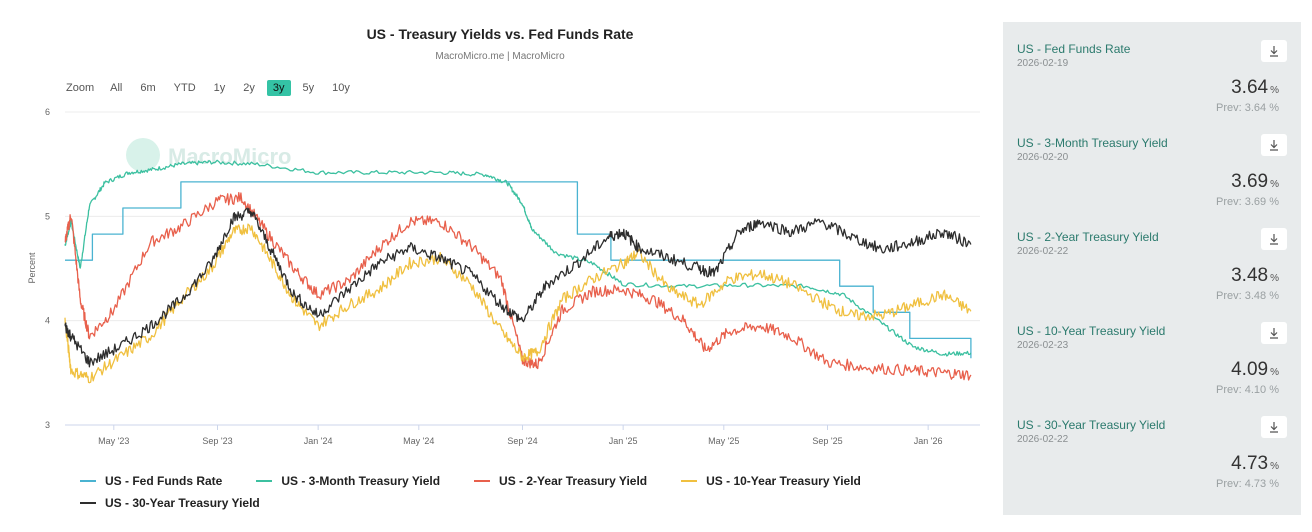 This screenshot has height=532, width=1312. I want to click on legend-item-3-month: US - 3-Month Treasury Yield, so click(348, 481).